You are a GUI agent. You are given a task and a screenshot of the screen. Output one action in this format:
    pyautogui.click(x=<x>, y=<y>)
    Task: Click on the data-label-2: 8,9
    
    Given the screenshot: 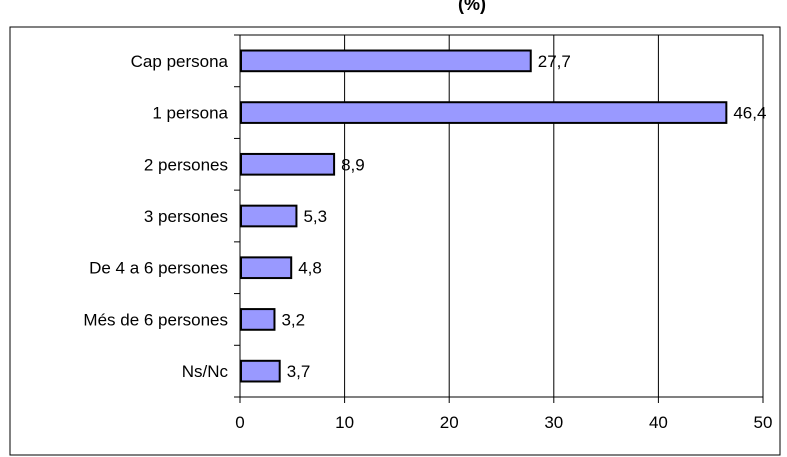 What is the action you would take?
    pyautogui.click(x=353, y=164)
    